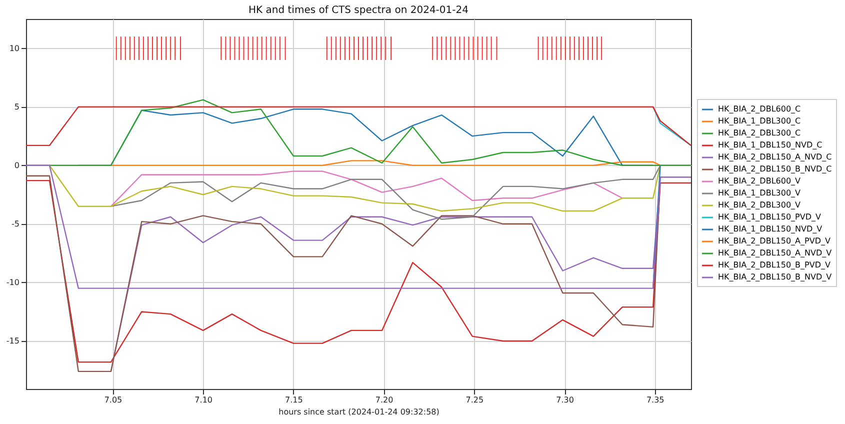  Describe the element at coordinates (770, 217) in the screenshot. I see `legend-label: HK_BIA_1_DBL150_PVD_V` at that location.